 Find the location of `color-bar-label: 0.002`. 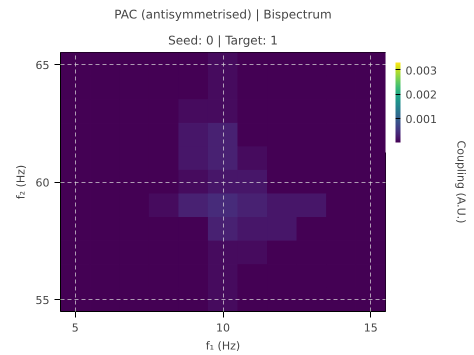

color-bar-label: 0.002 is located at coordinates (421, 95).